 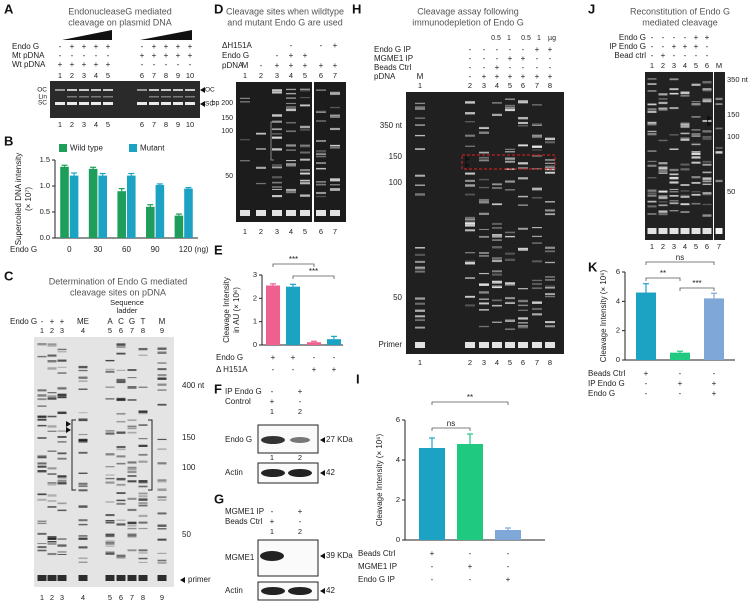 What do you see at coordinates (618, 330) in the screenshot?
I see `y-tick-label: 2` at bounding box center [618, 330].